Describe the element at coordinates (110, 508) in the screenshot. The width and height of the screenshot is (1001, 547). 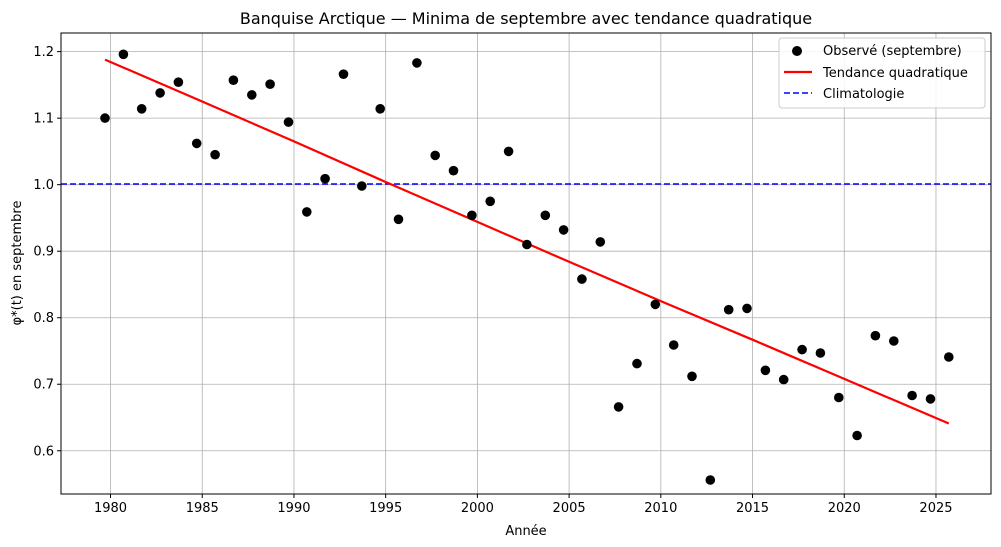
I see `x-tick-label: 1980` at that location.